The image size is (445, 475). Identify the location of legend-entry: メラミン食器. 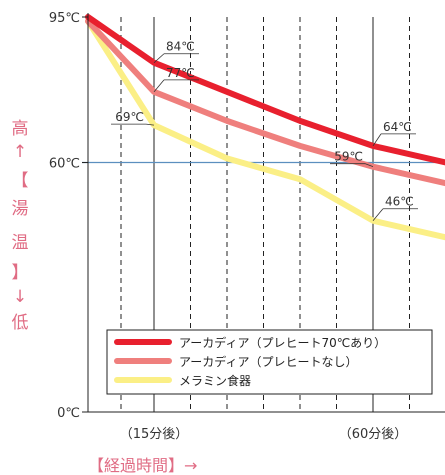
(215, 380).